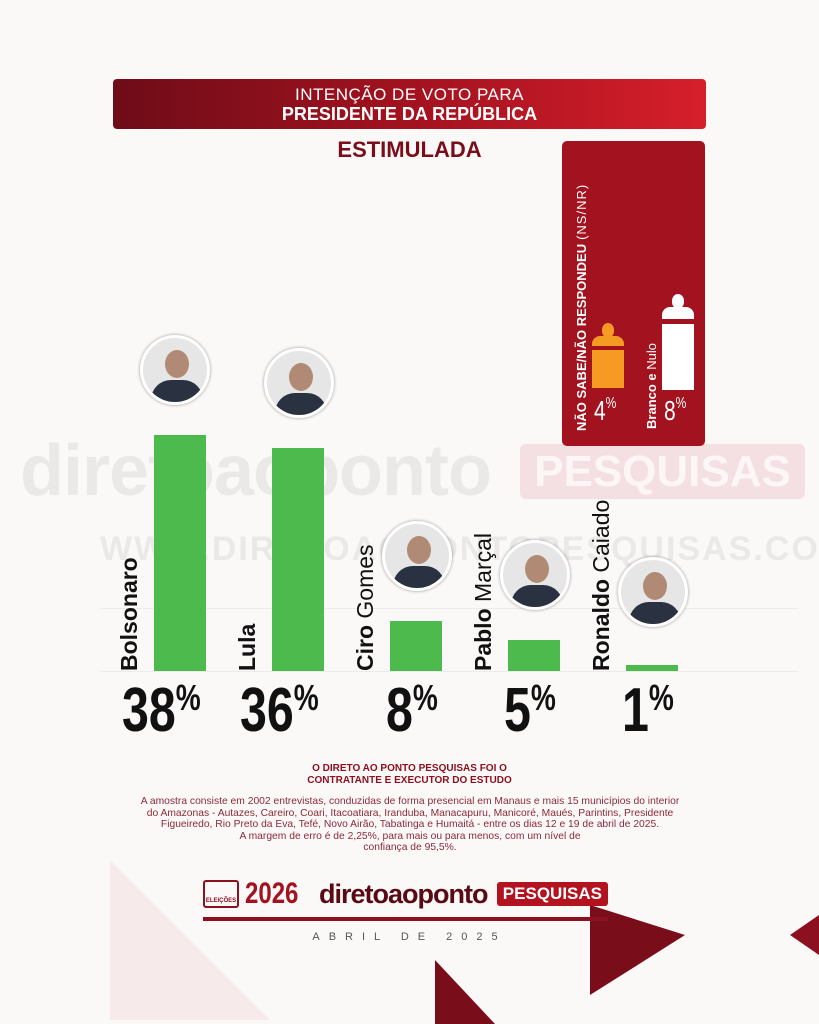 The width and height of the screenshot is (819, 1024). Describe the element at coordinates (299, 382) in the screenshot. I see `photo-lula` at that location.